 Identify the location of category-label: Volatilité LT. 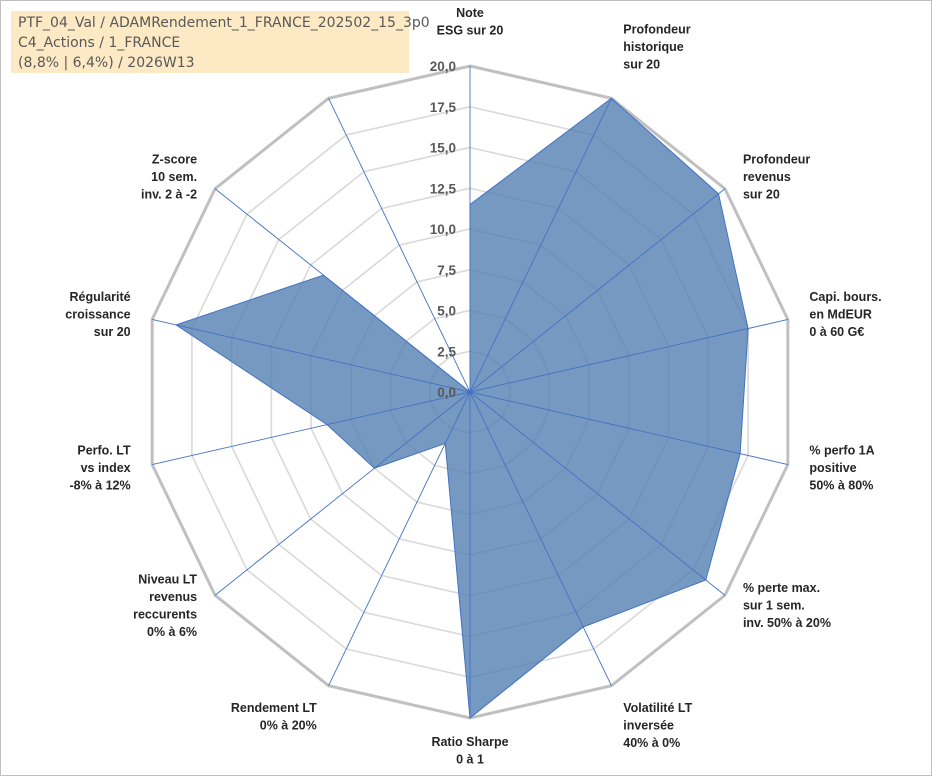
(657, 708).